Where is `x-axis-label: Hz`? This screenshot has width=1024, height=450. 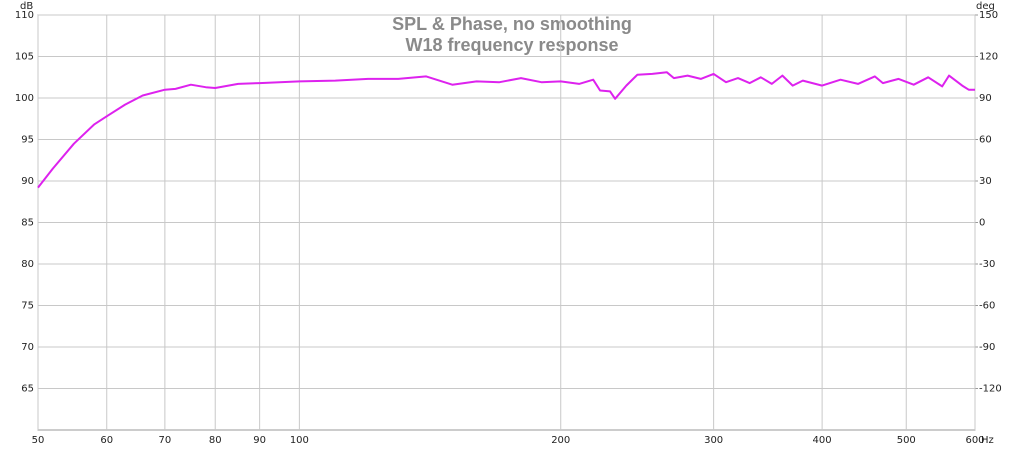
x-axis-label: Hz is located at coordinates (987, 440).